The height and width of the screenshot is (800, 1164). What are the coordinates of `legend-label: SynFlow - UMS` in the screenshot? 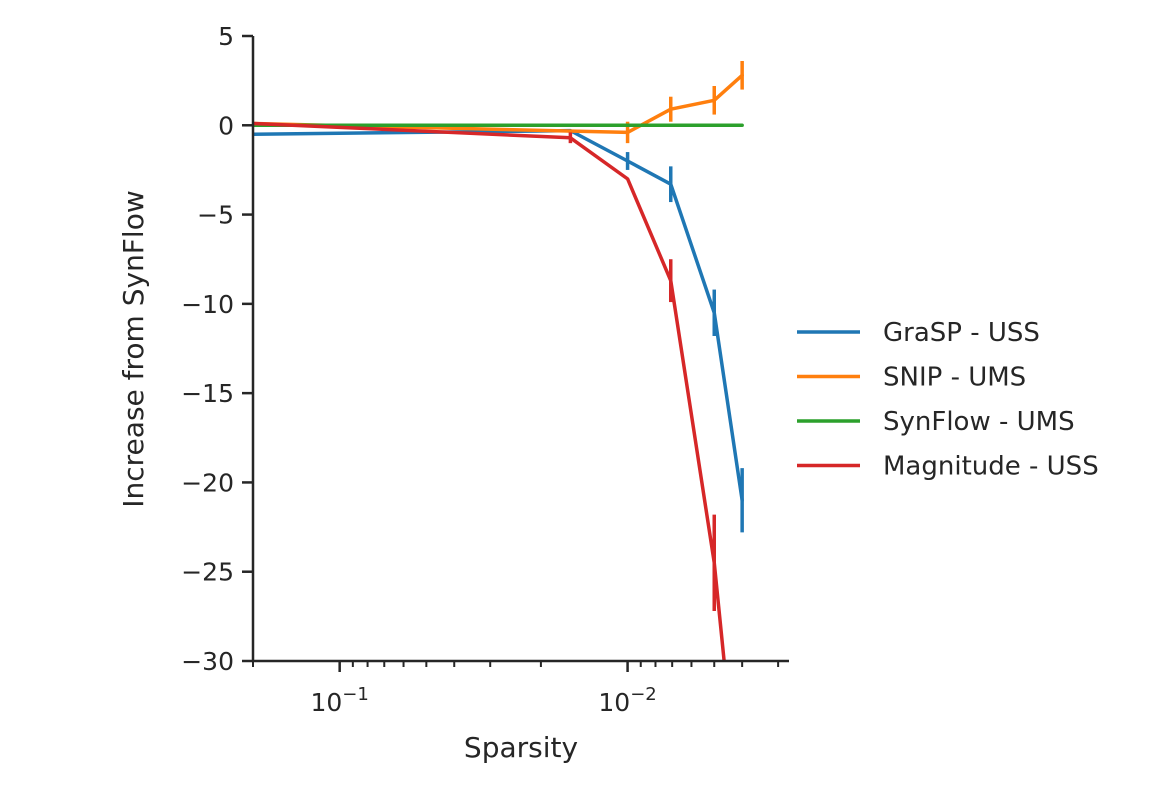 It's located at (979, 422).